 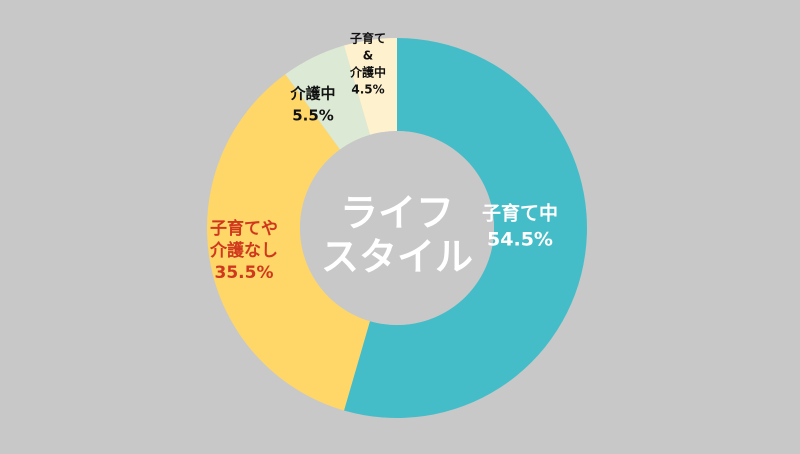 What do you see at coordinates (313, 115) in the screenshot?
I see `slice-2-value-label: 5.5%` at bounding box center [313, 115].